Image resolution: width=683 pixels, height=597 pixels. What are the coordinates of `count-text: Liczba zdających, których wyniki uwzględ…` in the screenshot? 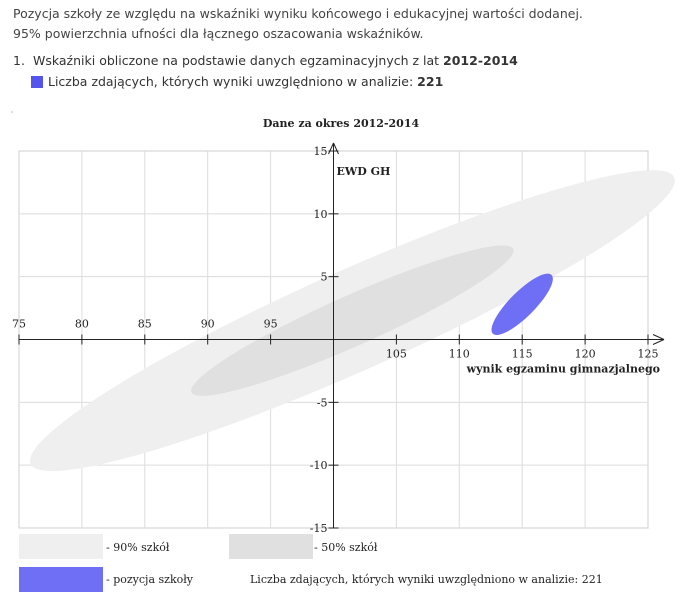 It's located at (231, 81).